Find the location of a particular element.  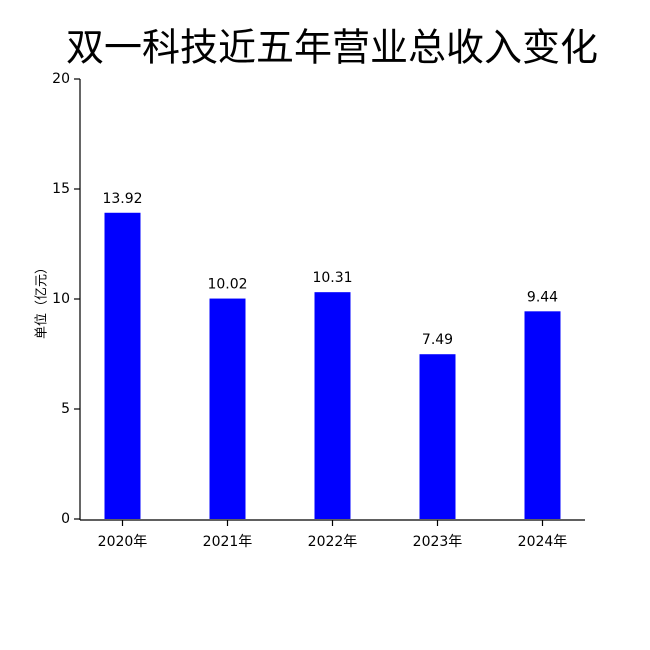

x-tick-label: 2024年 is located at coordinates (543, 542).